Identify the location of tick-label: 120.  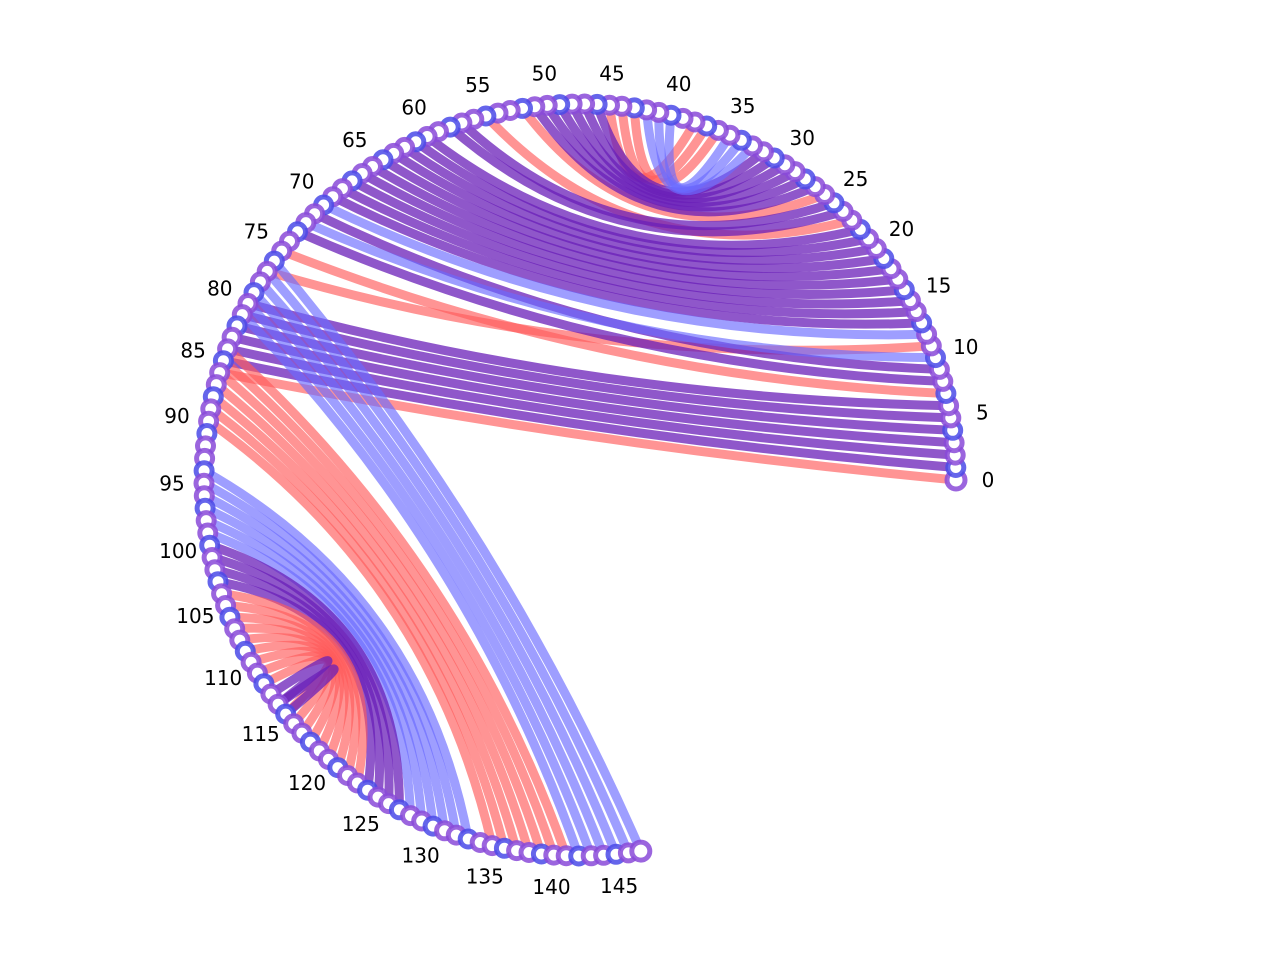
(307, 783).